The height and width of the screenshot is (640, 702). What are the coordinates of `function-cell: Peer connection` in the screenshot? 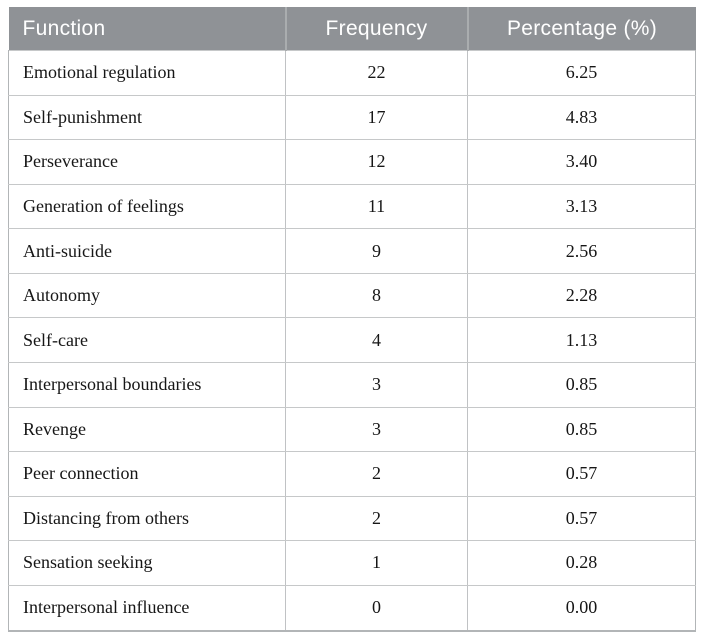 It's located at (147, 474).